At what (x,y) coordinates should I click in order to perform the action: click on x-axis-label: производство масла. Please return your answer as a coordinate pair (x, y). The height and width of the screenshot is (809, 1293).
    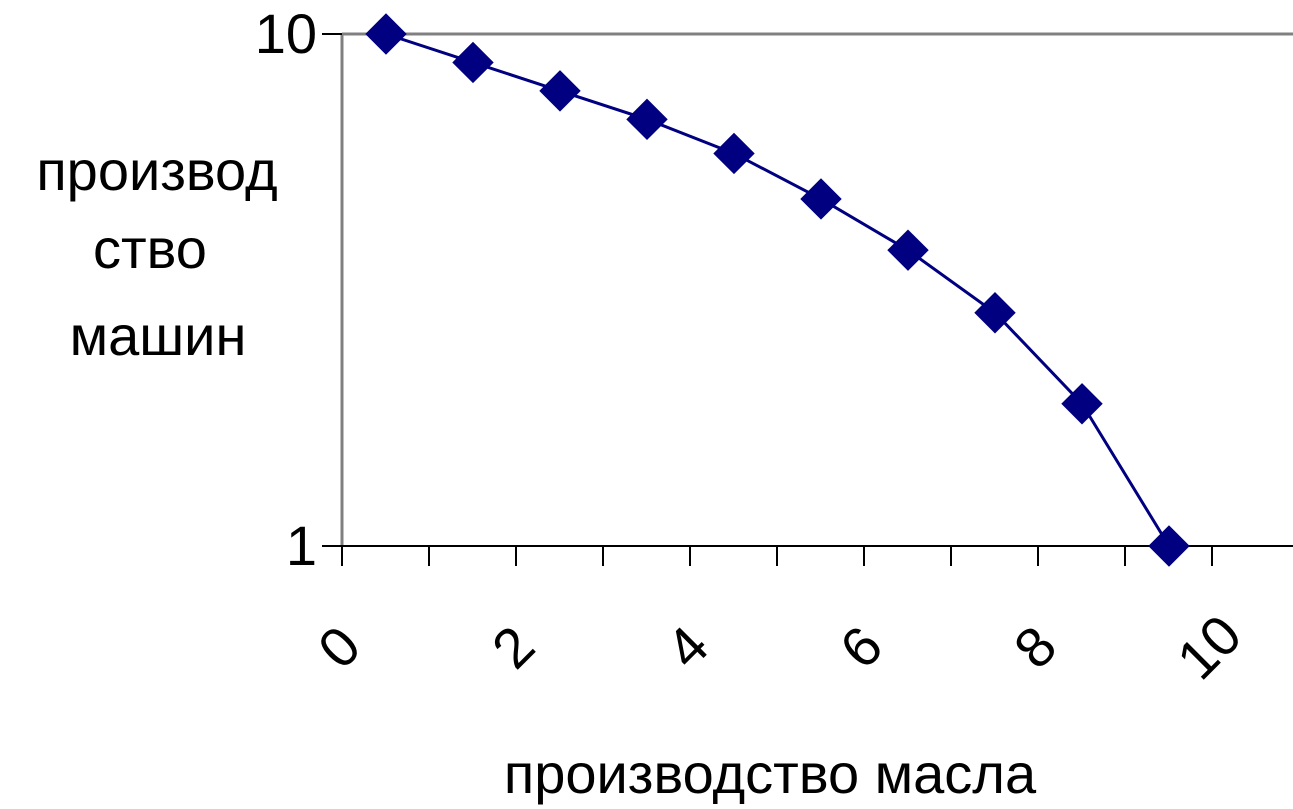
    Looking at the image, I should click on (770, 773).